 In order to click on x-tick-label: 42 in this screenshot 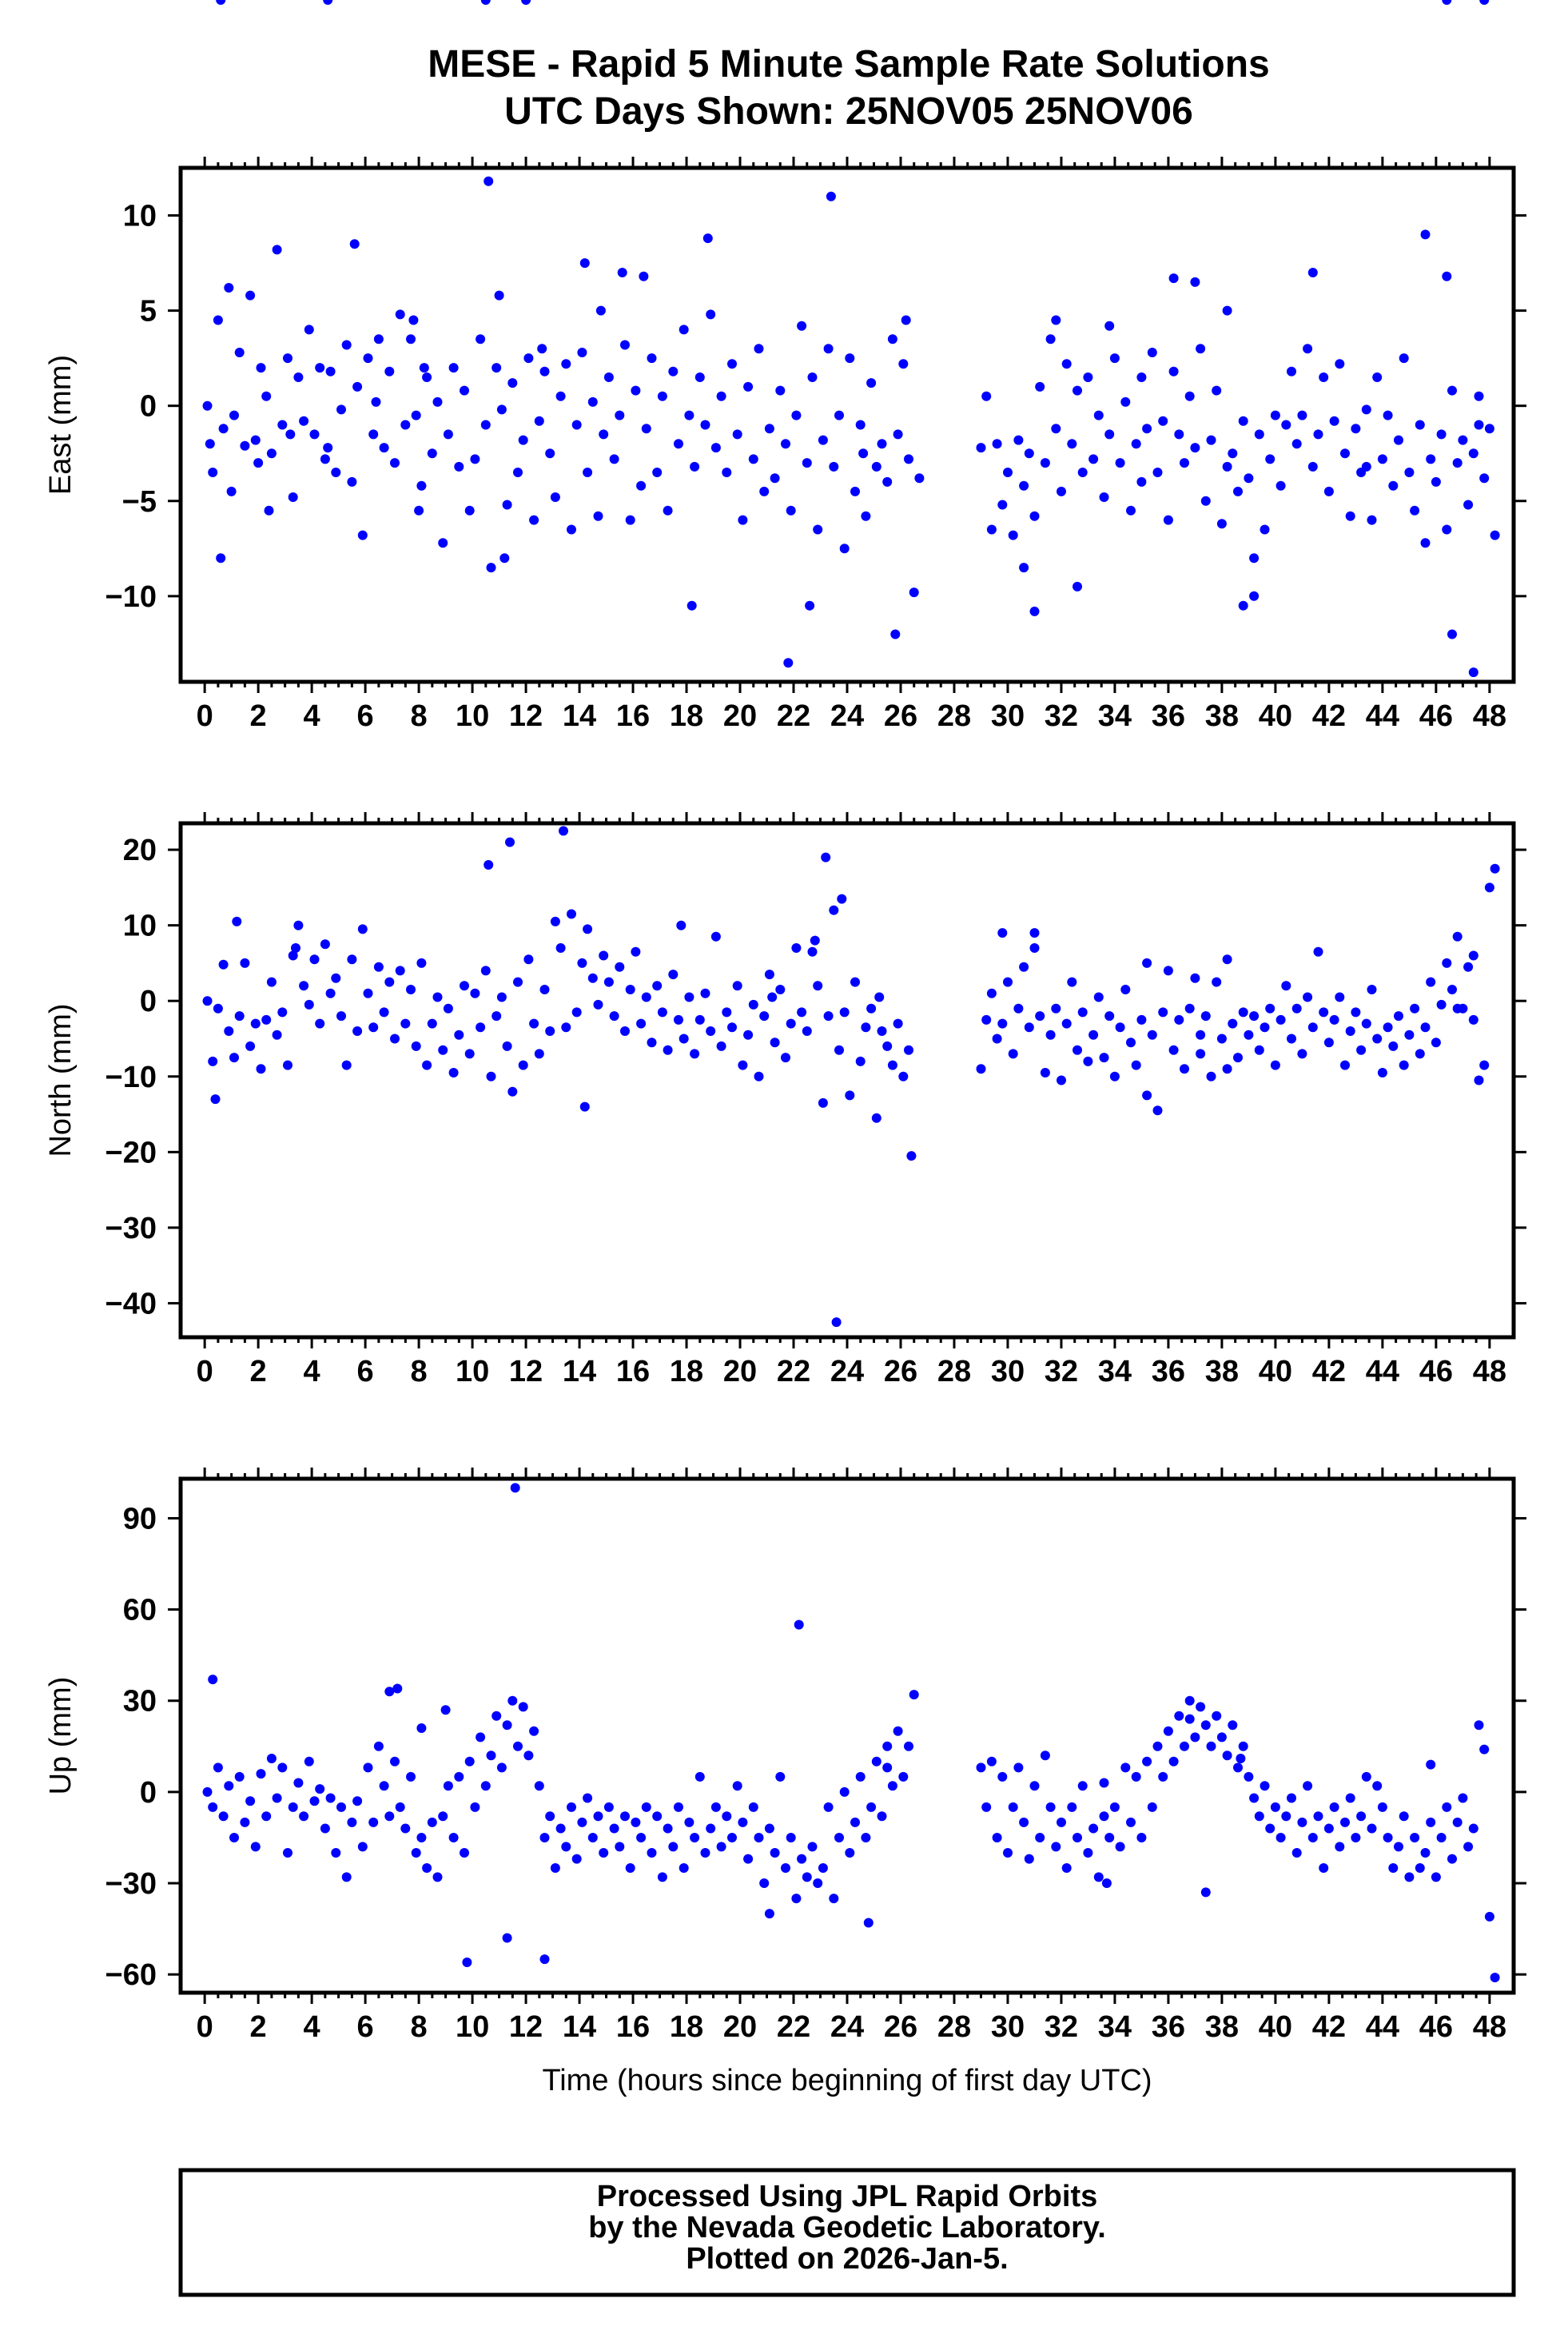, I will do `click(1329, 2027)`.